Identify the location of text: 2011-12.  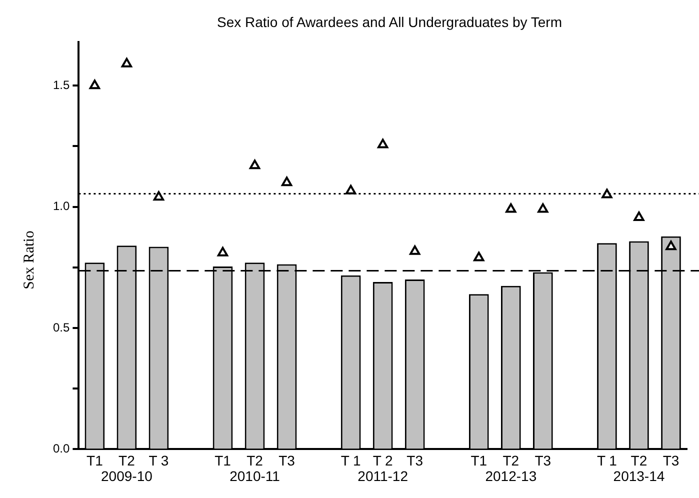
(383, 476).